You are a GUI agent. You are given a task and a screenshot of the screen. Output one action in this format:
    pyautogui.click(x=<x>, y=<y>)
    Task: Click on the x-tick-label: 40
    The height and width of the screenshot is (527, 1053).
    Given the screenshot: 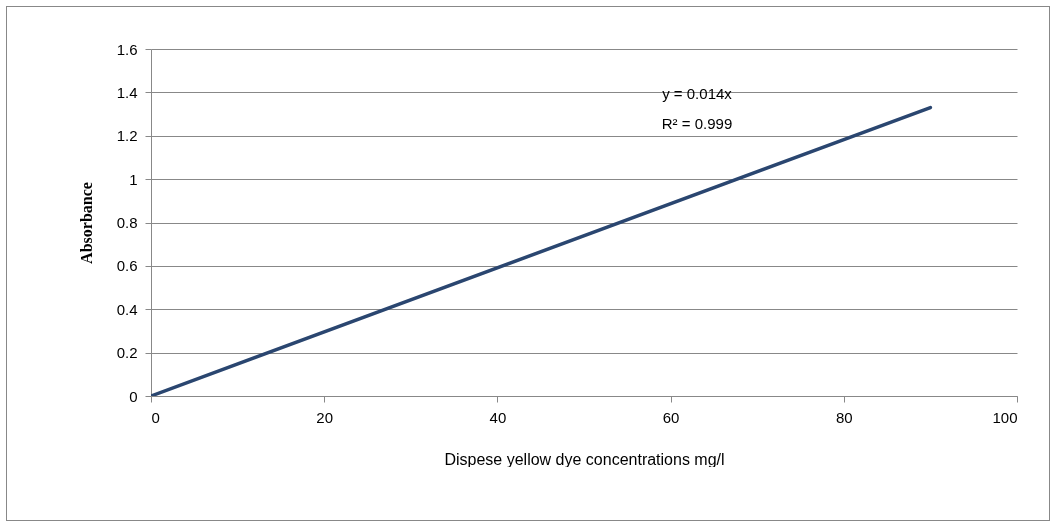 What is the action you would take?
    pyautogui.click(x=498, y=417)
    